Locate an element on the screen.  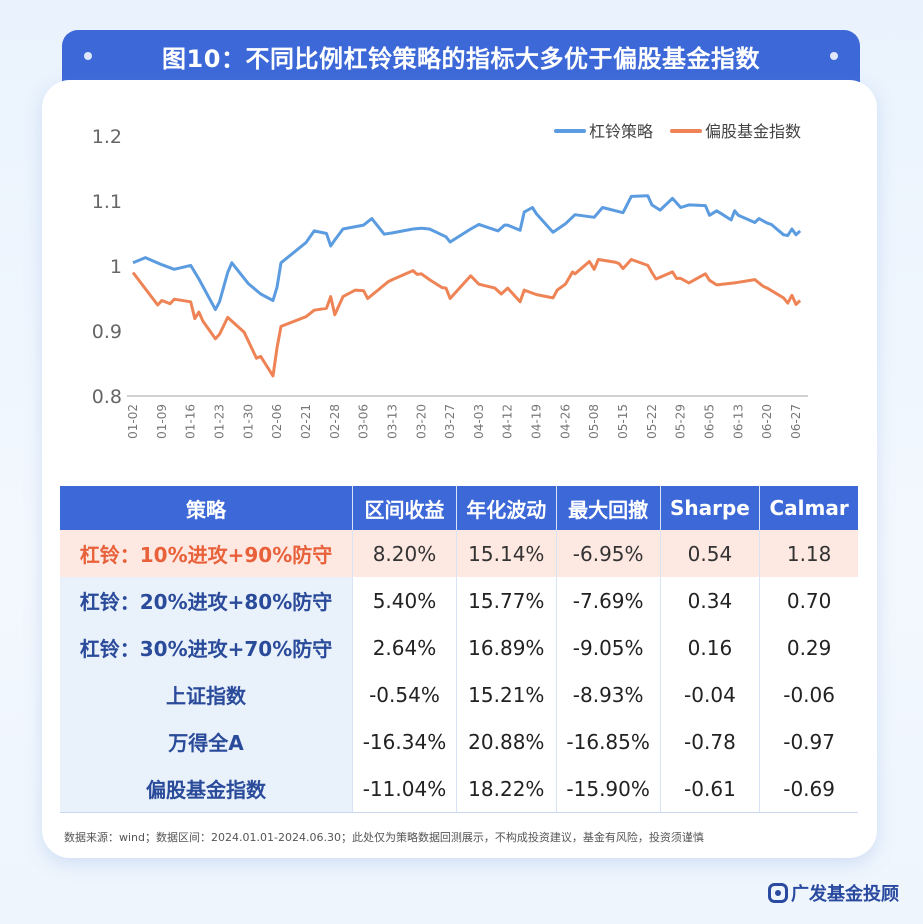
y-tick-label: 0.9 is located at coordinates (107, 332).